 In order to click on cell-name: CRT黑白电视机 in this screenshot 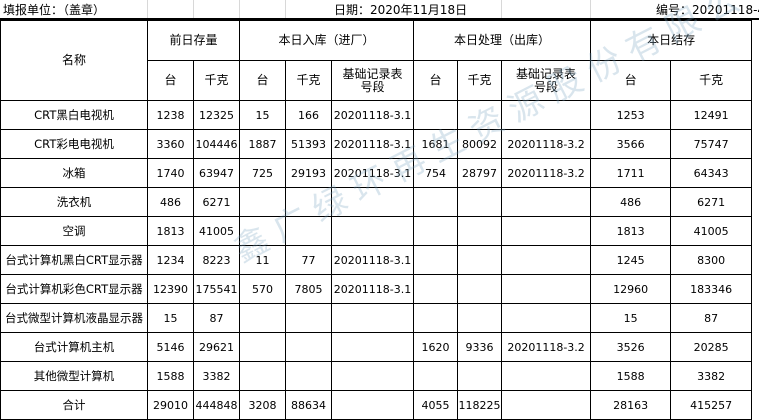, I will do `click(74, 115)`.